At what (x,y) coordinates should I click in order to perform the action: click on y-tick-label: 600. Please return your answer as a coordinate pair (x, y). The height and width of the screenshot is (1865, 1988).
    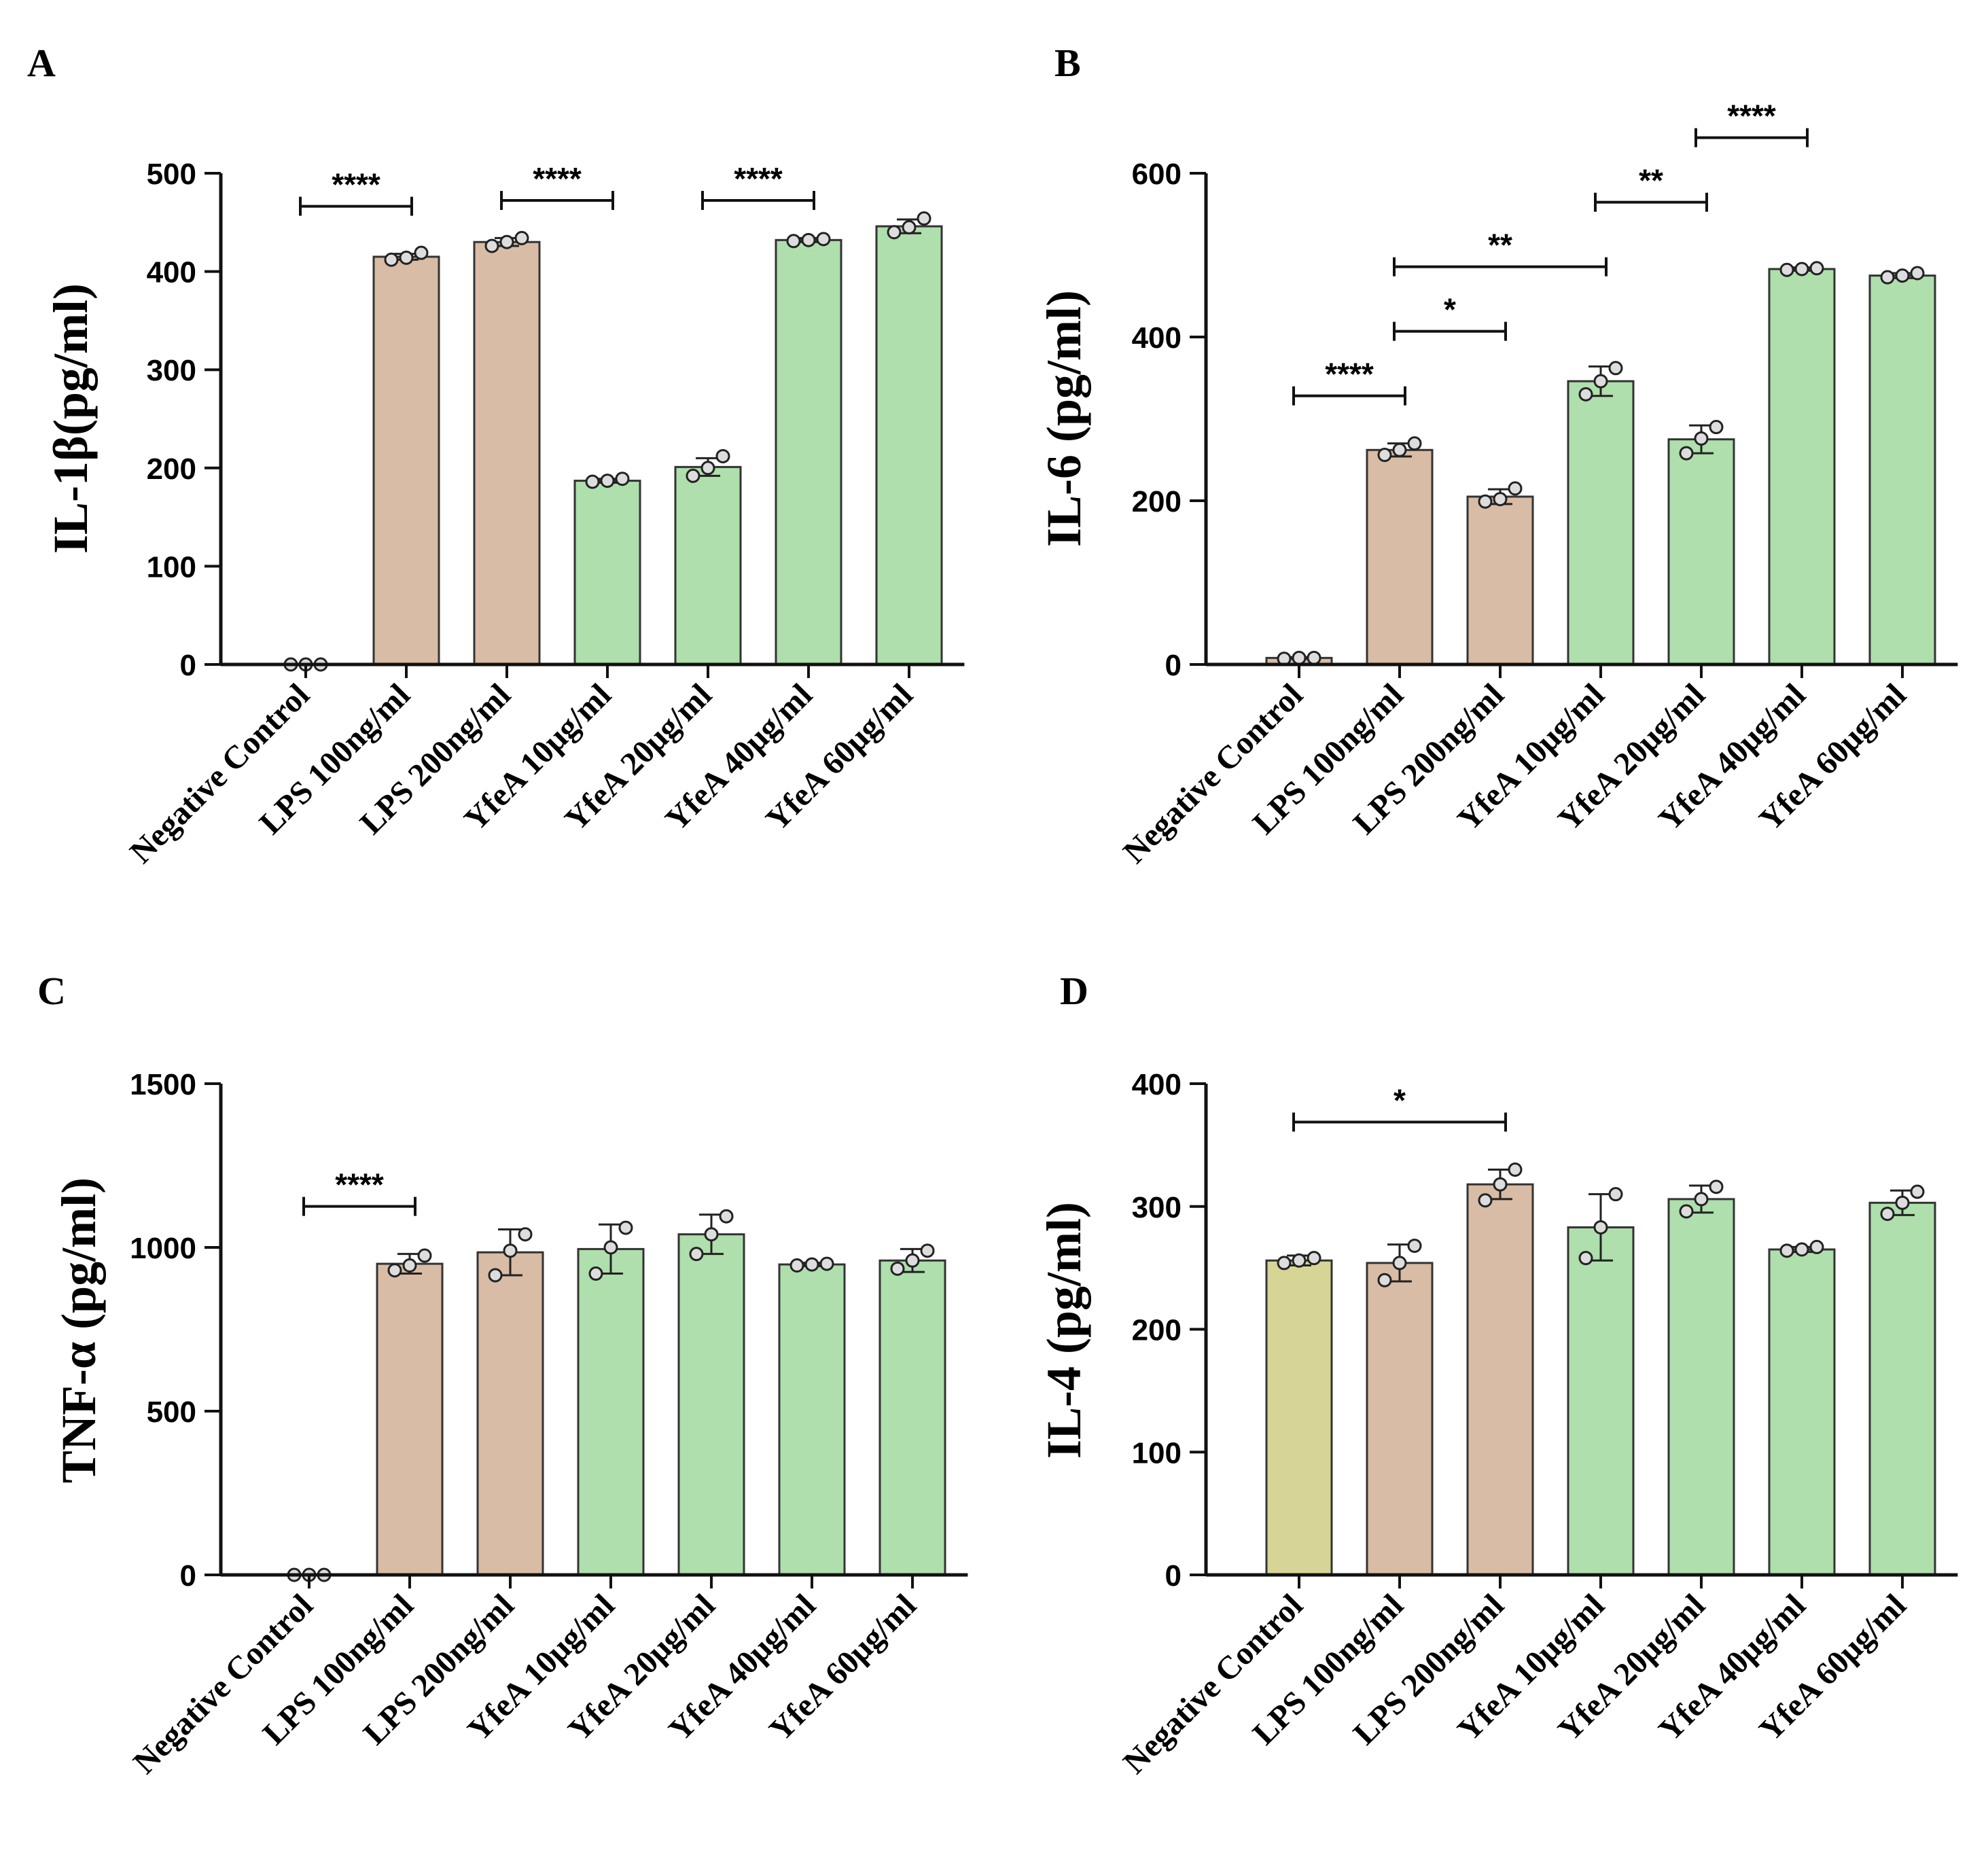
    Looking at the image, I should click on (1157, 175).